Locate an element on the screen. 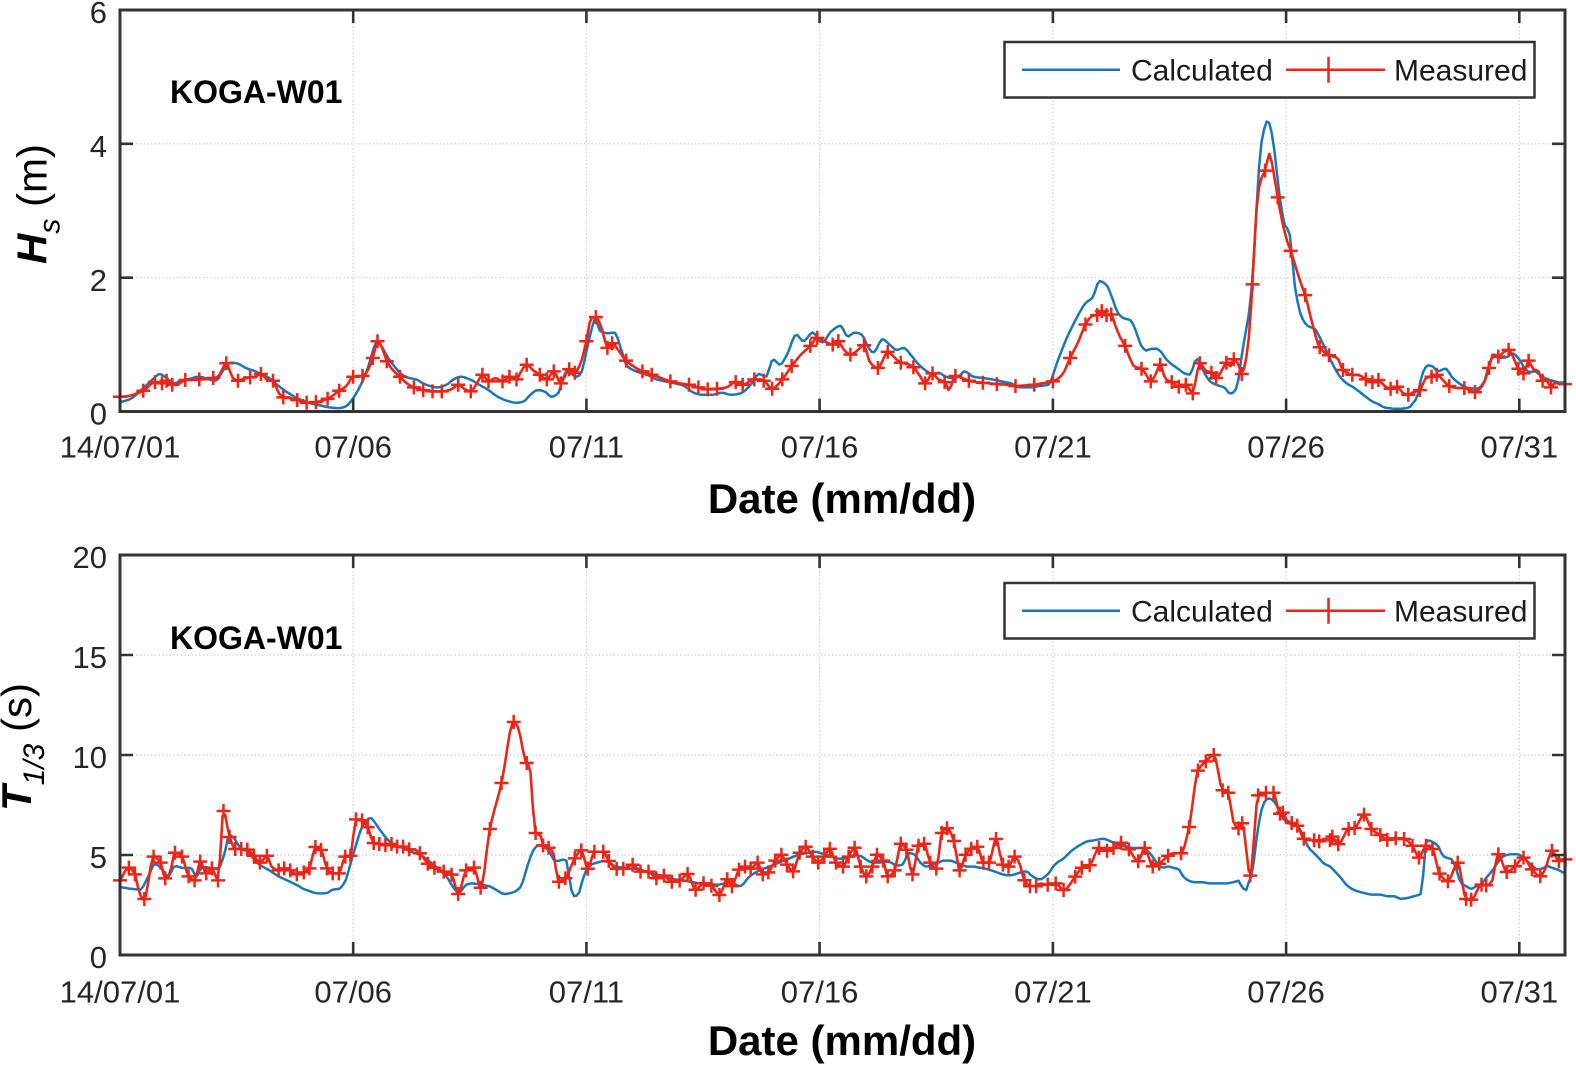 The width and height of the screenshot is (1576, 1067). svg-text: 10 is located at coordinates (90, 757).